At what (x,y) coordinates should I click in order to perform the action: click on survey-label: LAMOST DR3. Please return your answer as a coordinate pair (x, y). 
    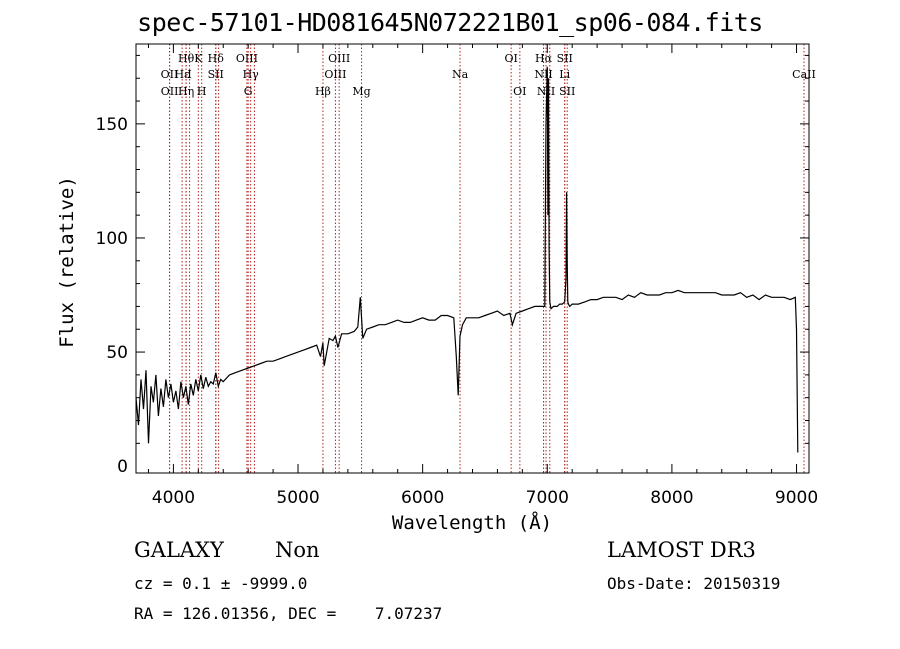
    Looking at the image, I should click on (681, 550).